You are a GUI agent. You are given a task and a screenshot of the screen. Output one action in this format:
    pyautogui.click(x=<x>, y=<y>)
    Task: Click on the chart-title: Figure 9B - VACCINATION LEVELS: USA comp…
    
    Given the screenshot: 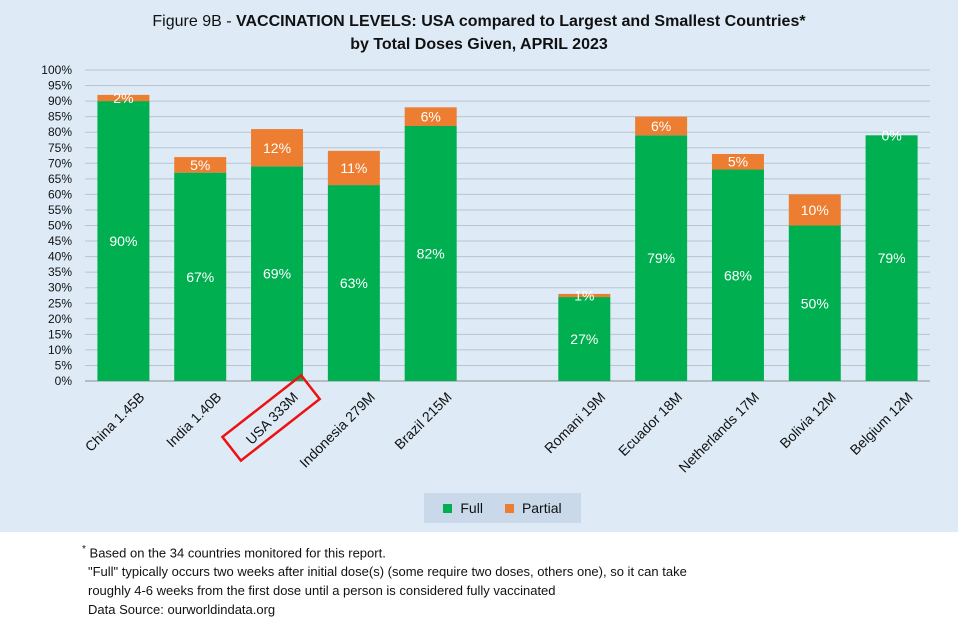 What is the action you would take?
    pyautogui.click(x=479, y=22)
    